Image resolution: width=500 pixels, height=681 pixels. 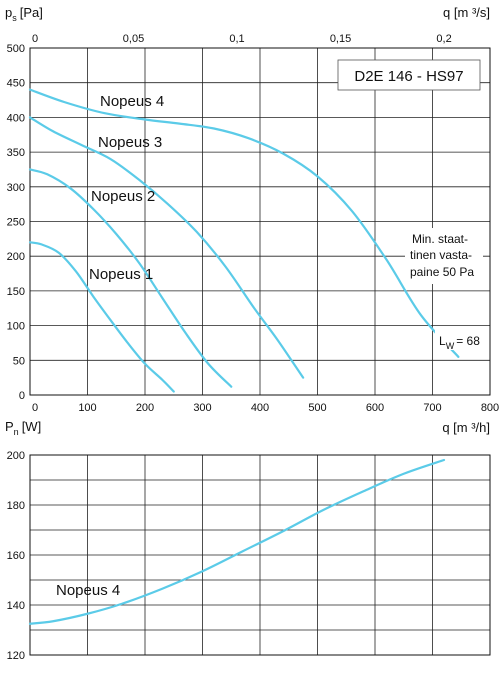 I want to click on top-y-tick-label: 300, so click(x=16, y=188).